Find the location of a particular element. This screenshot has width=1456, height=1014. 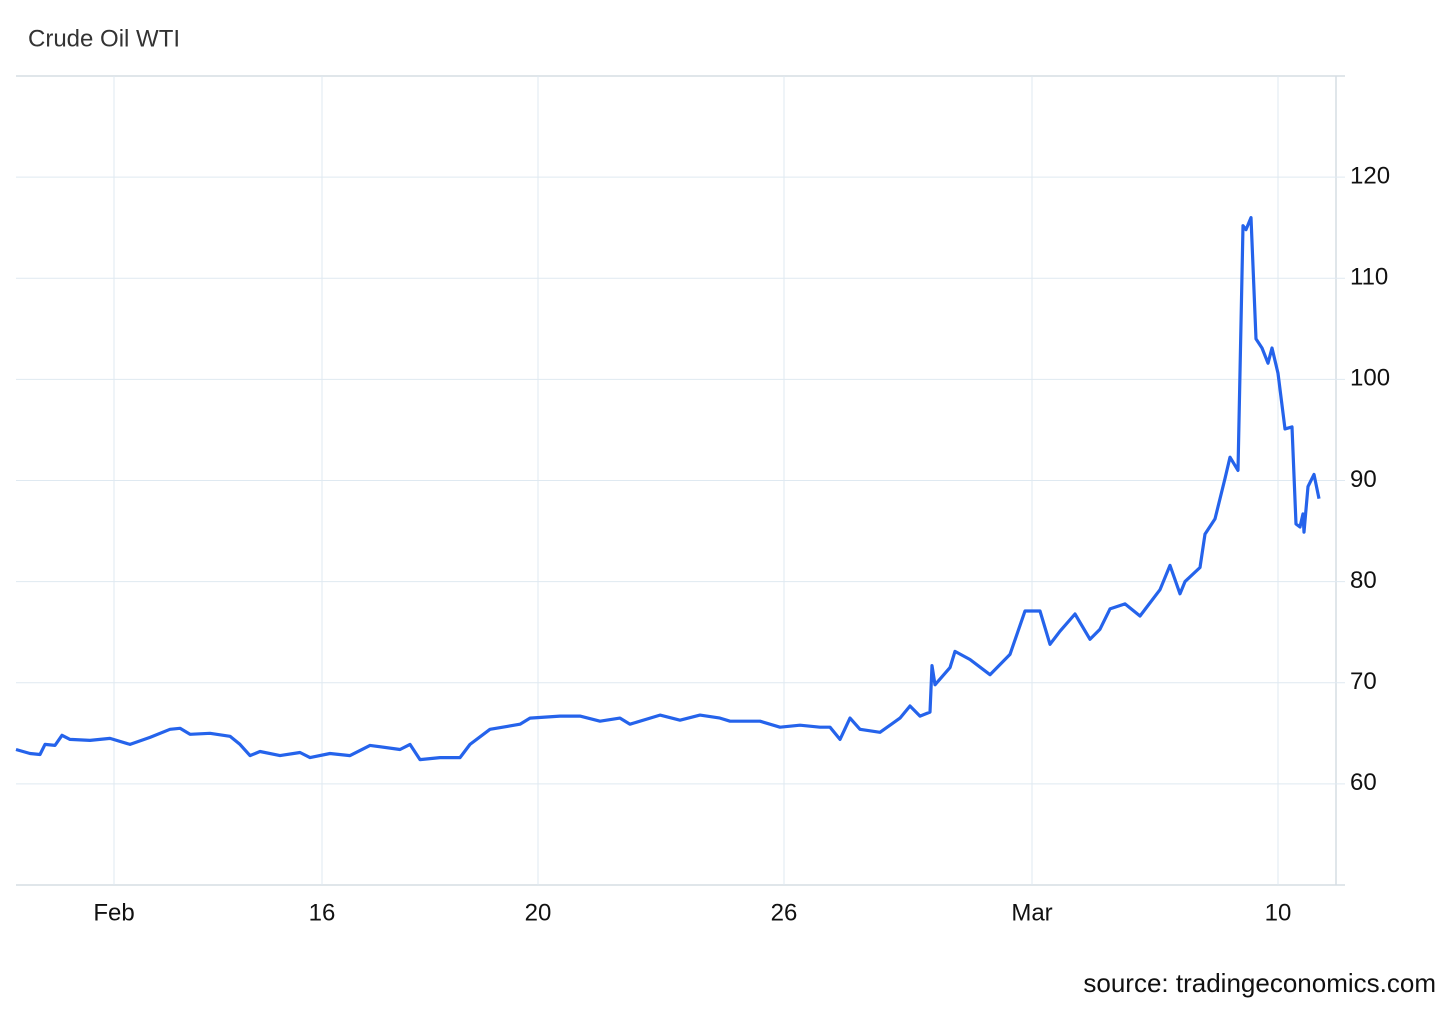

x-tick-label: 26 is located at coordinates (784, 912).